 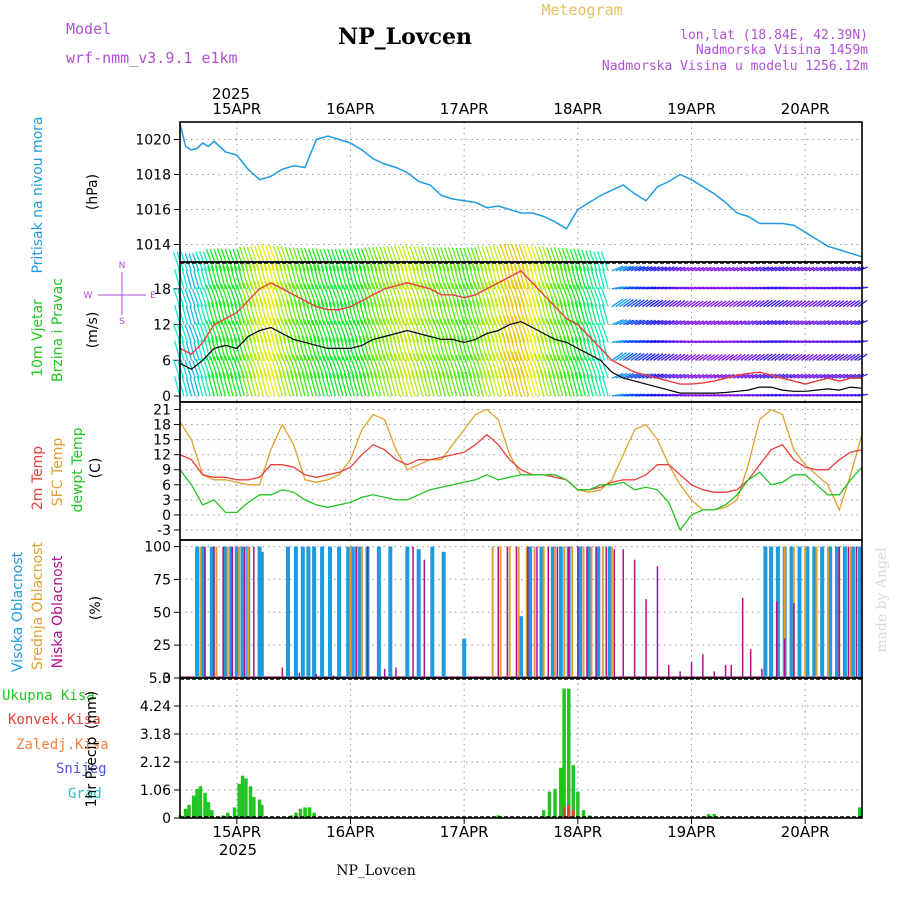 What do you see at coordinates (155, 763) in the screenshot?
I see `ytick-label: 2.12` at bounding box center [155, 763].